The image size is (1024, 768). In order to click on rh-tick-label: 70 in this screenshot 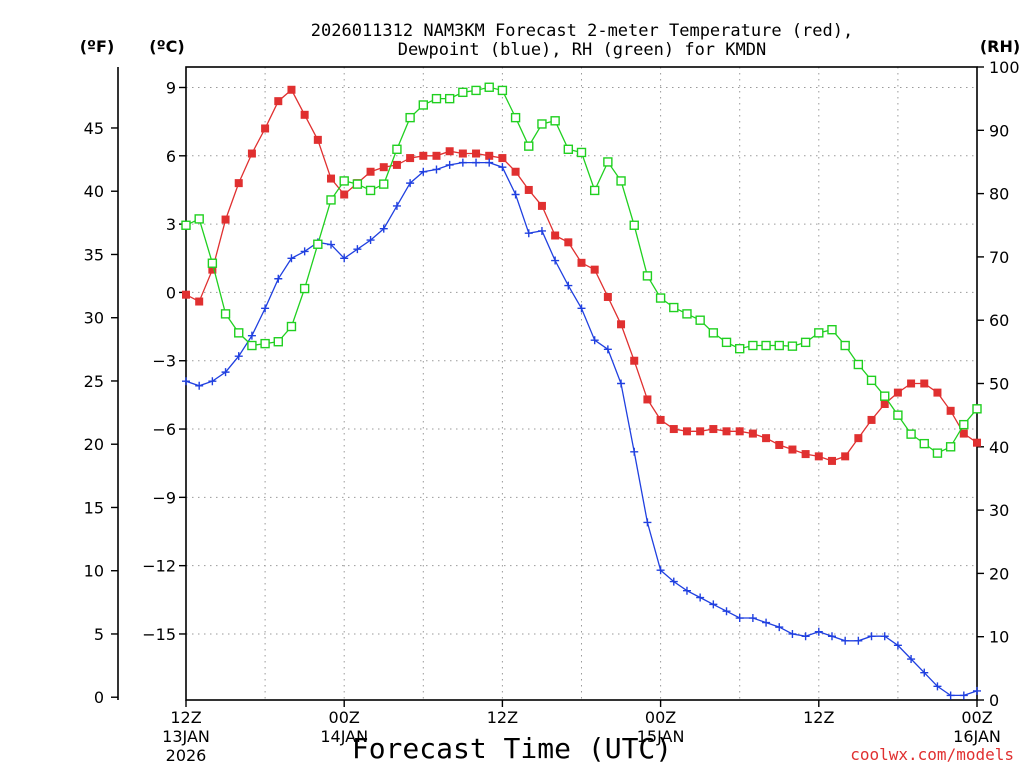, I will do `click(999, 257)`.